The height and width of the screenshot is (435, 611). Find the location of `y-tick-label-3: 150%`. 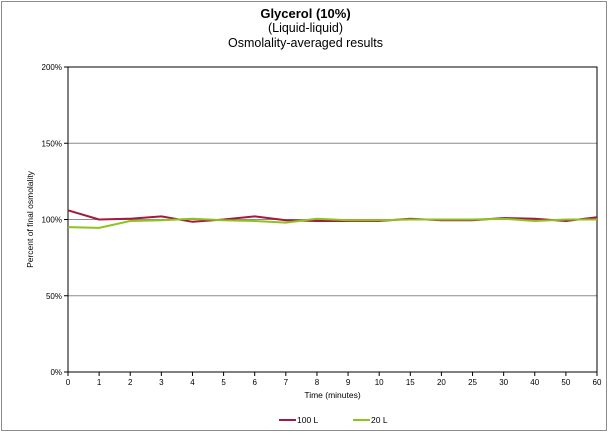

y-tick-label-3: 150% is located at coordinates (52, 143).